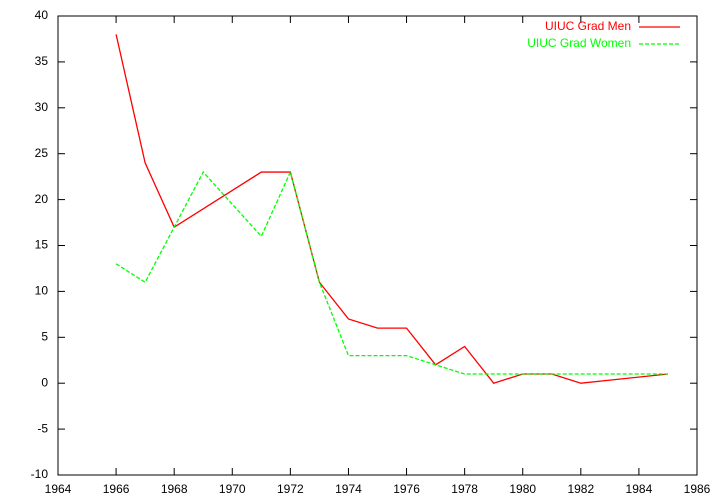  Describe the element at coordinates (42, 61) in the screenshot. I see `y-tick-label: 35` at that location.